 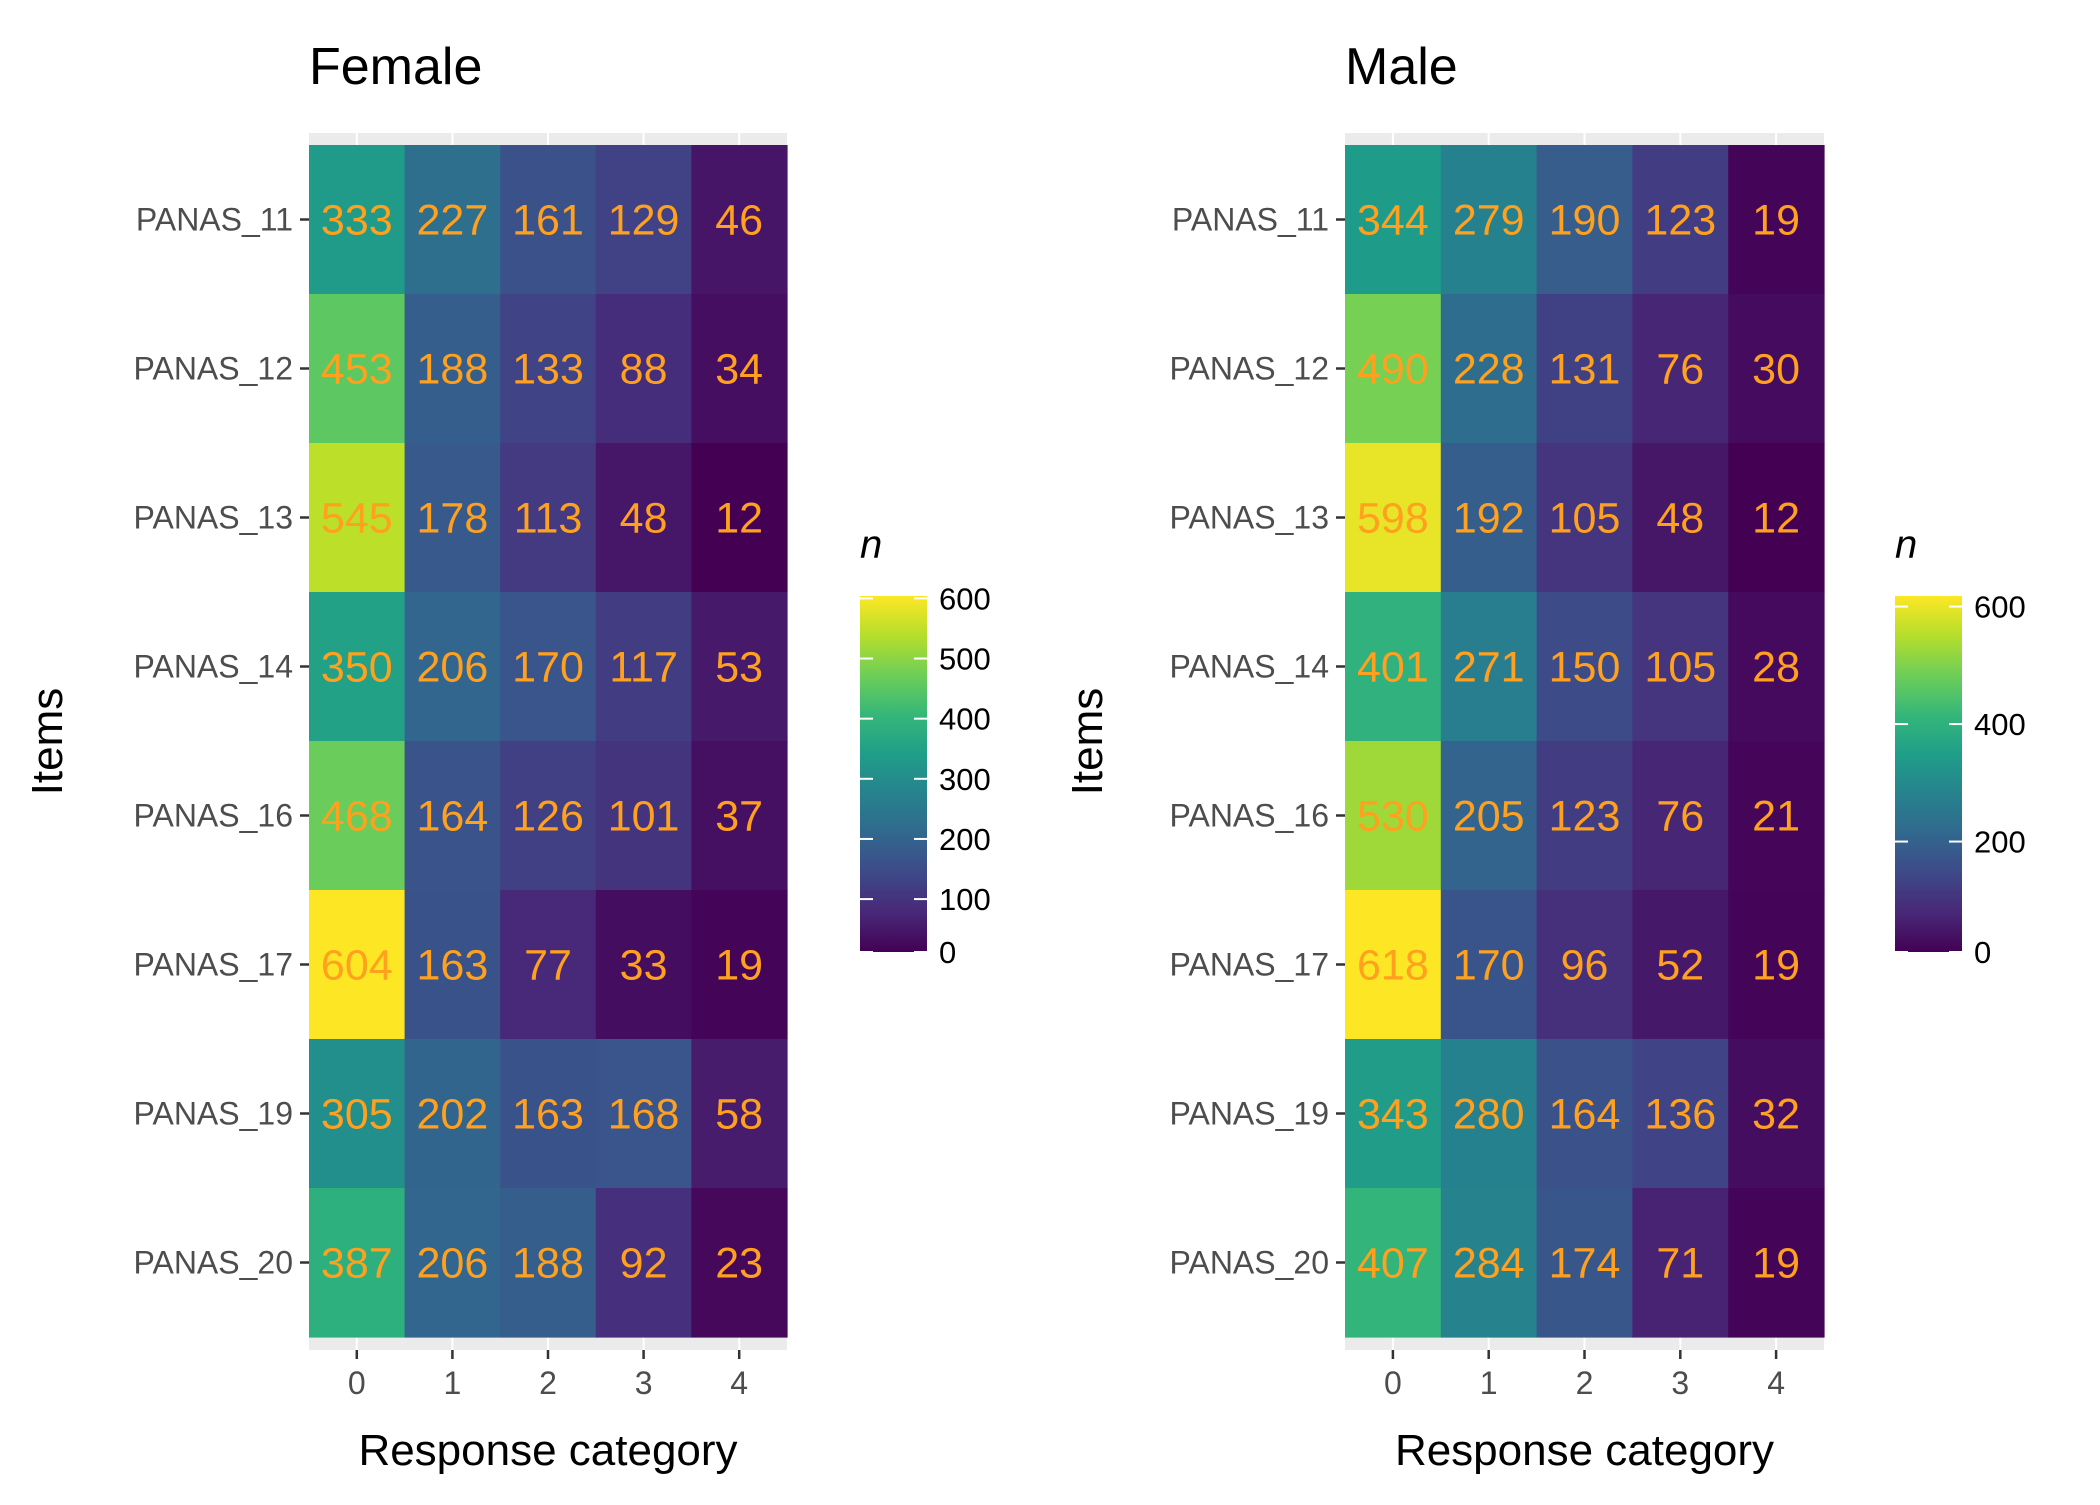 I want to click on data-label: 101, so click(x=644, y=817).